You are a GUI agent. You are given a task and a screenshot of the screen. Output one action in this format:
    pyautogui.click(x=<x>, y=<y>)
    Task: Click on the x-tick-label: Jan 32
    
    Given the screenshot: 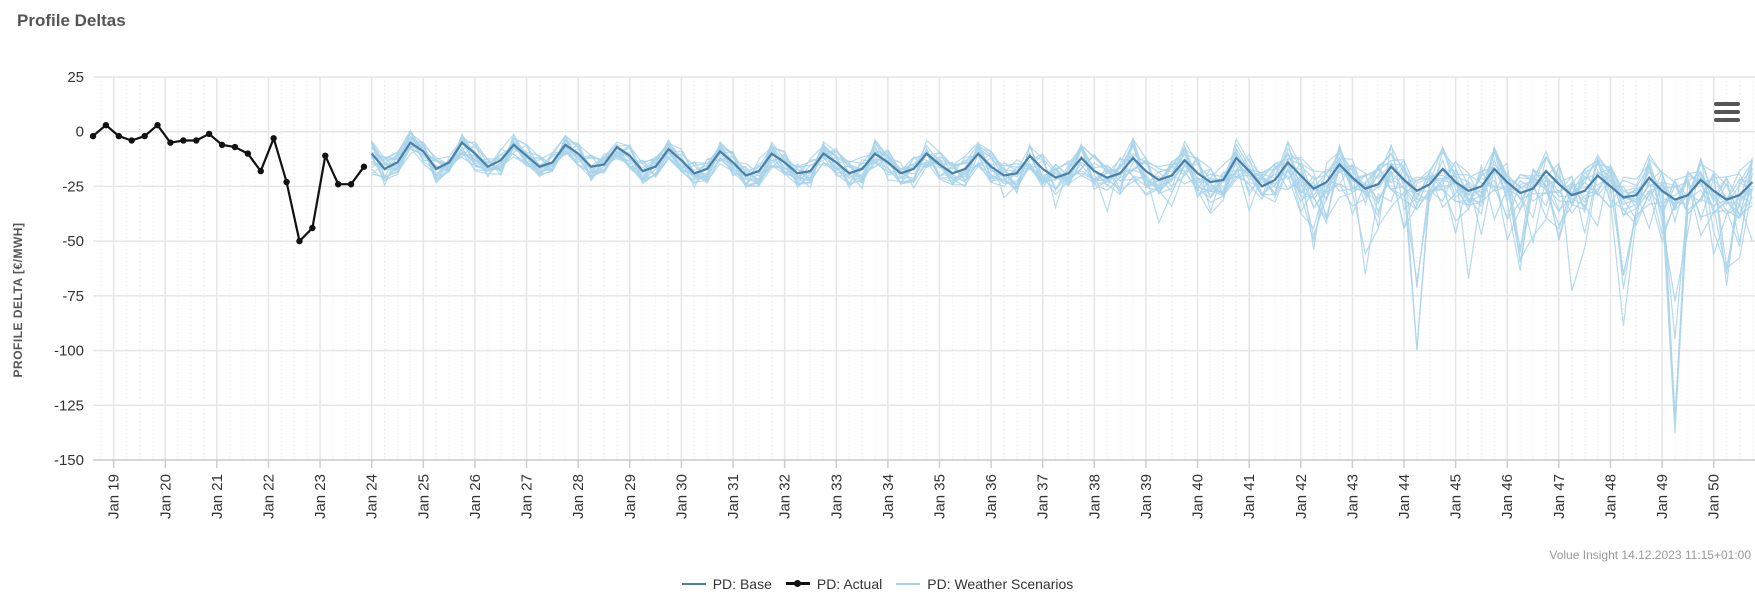 What is the action you would take?
    pyautogui.click(x=785, y=496)
    